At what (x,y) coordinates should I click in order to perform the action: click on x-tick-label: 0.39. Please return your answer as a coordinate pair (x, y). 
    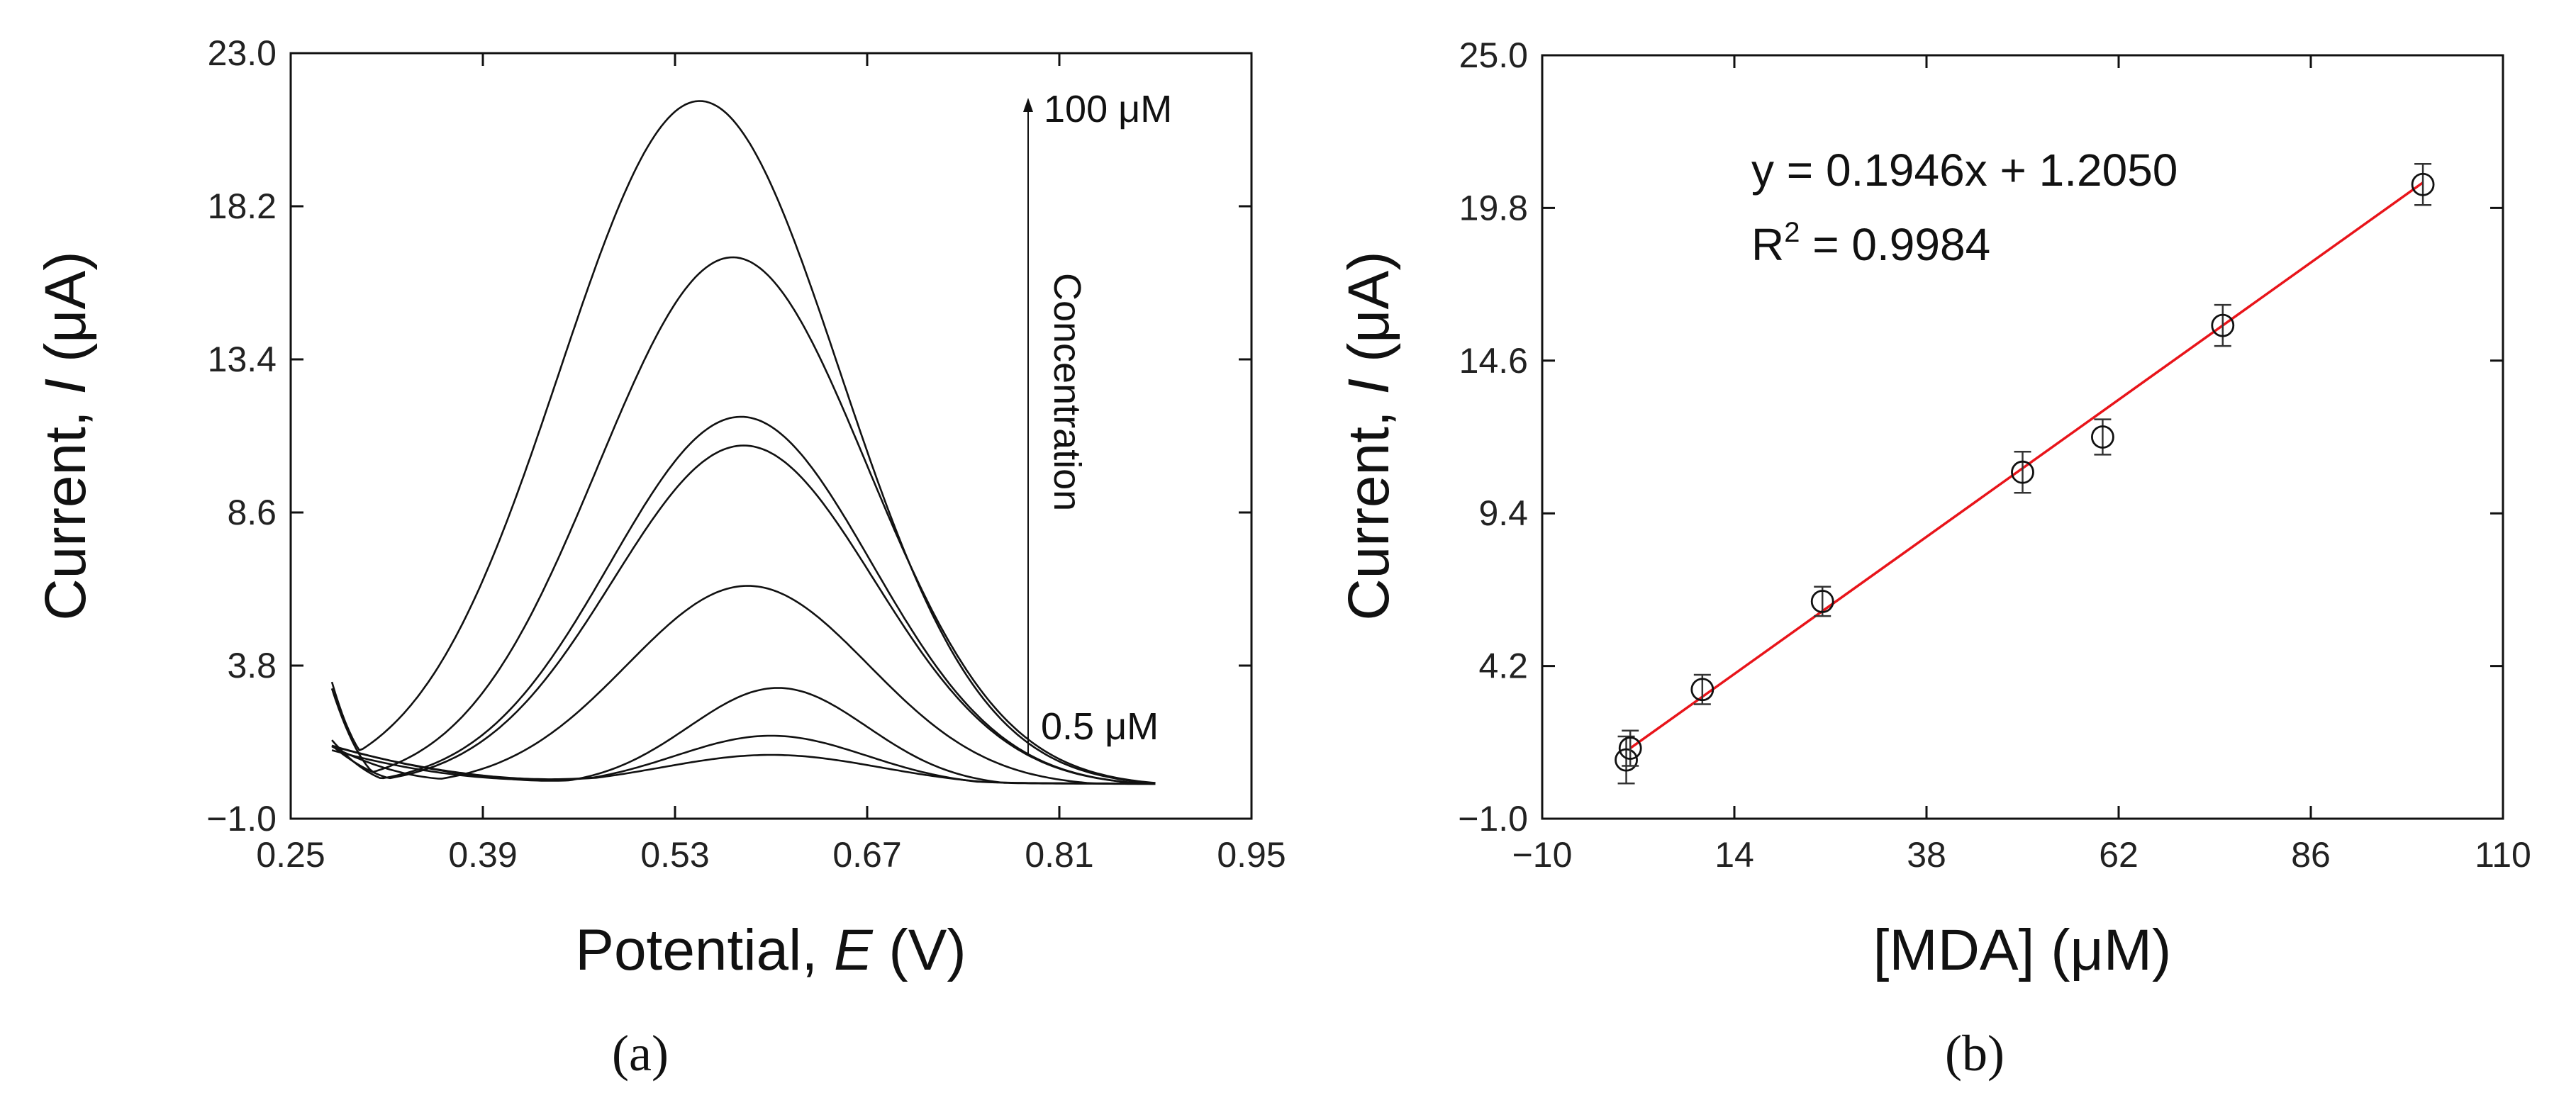
    Looking at the image, I should click on (482, 855).